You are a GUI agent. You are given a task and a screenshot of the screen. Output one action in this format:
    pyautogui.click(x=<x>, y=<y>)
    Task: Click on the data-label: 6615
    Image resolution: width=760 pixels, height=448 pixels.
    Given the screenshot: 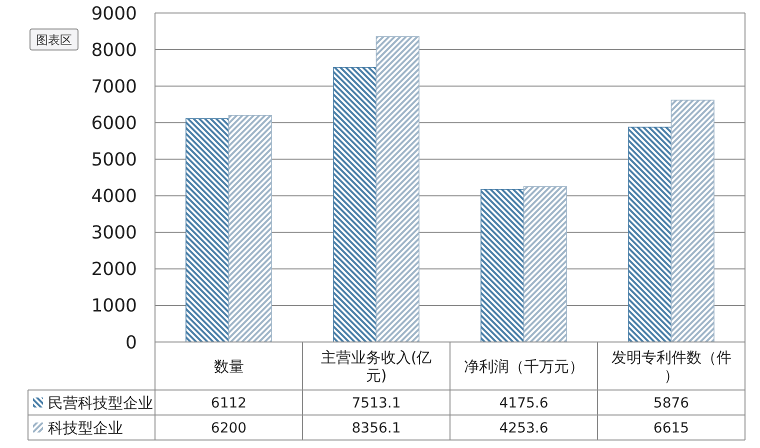 What is the action you would take?
    pyautogui.click(x=671, y=428)
    